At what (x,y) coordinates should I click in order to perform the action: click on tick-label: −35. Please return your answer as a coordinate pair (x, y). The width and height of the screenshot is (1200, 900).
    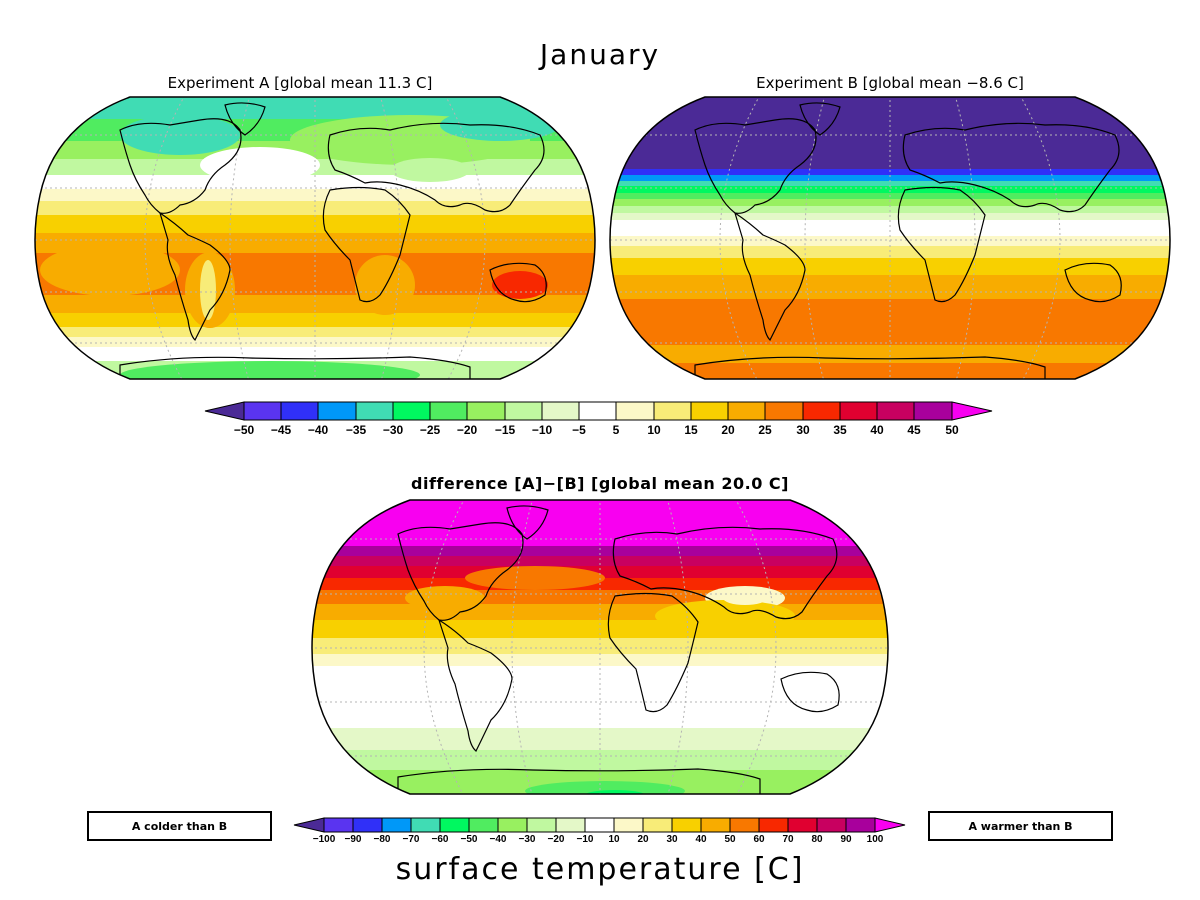
    Looking at the image, I should click on (356, 430).